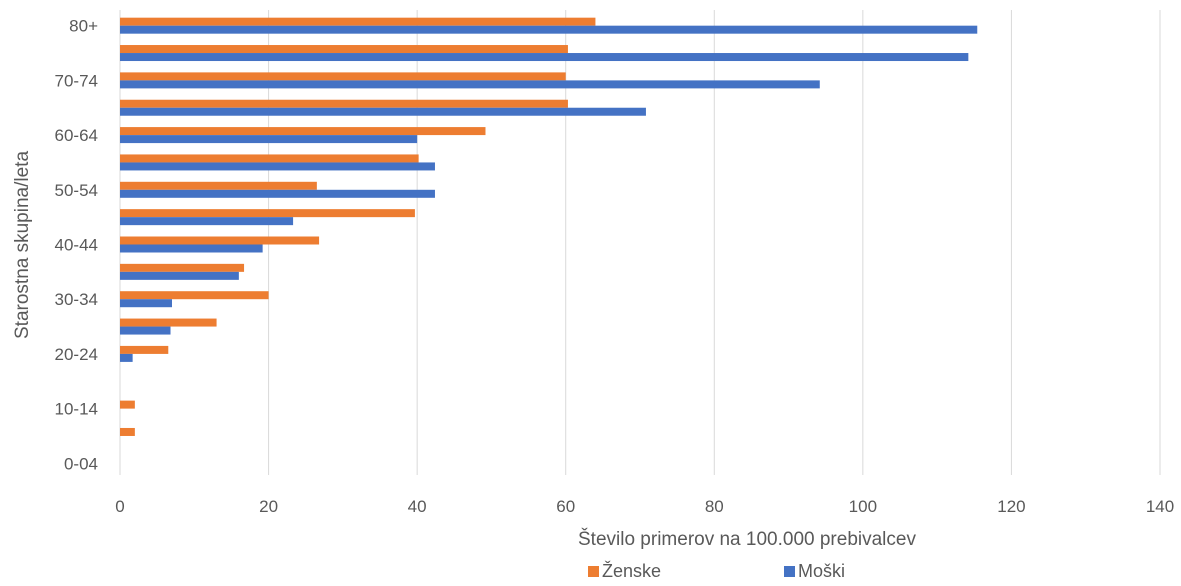 The height and width of the screenshot is (586, 1181). Describe the element at coordinates (76, 354) in the screenshot. I see `y-tick-label: 20-24` at that location.